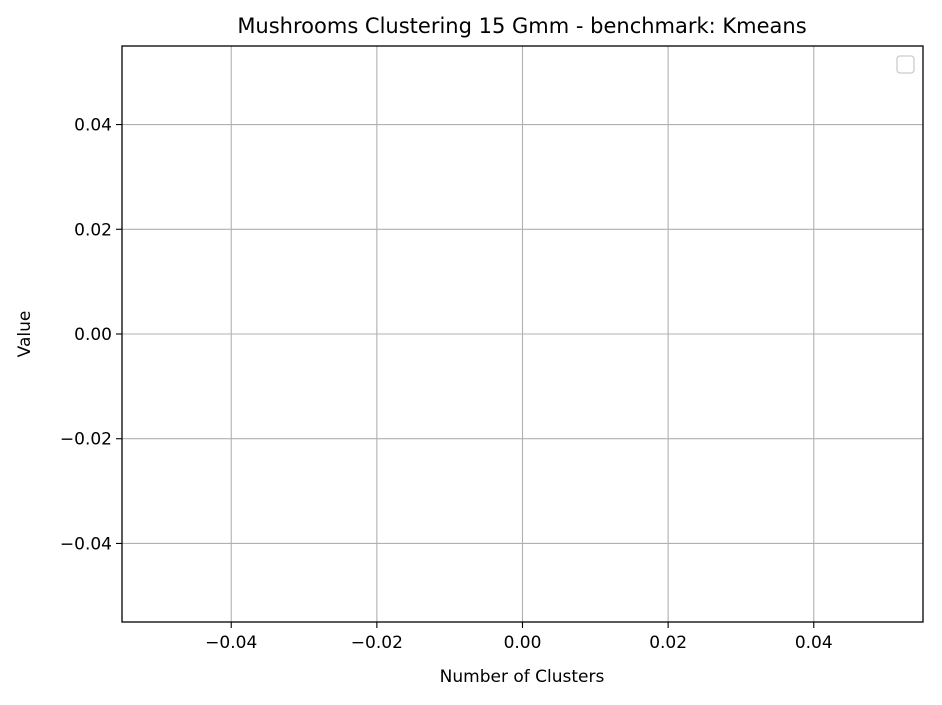  What do you see at coordinates (86, 544) in the screenshot?
I see `y-tick-label: −0.04` at bounding box center [86, 544].